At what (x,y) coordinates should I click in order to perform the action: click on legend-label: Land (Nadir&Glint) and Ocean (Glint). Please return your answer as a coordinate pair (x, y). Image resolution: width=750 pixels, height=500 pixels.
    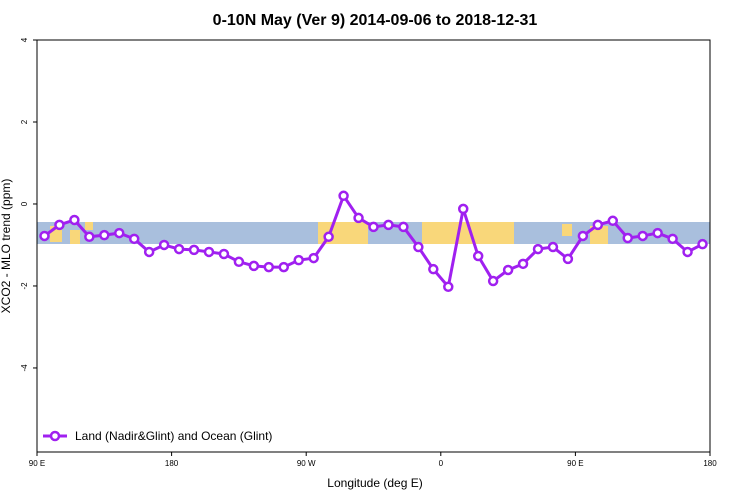
    Looking at the image, I should click on (173, 436).